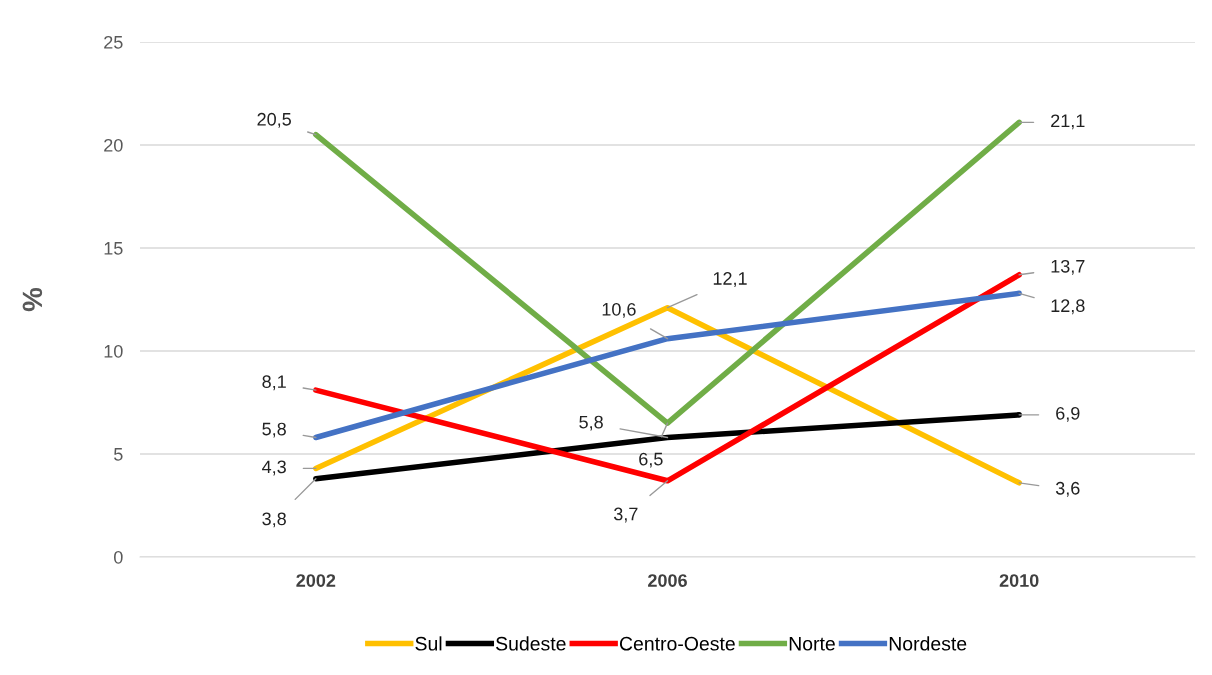 This screenshot has width=1212, height=675. What do you see at coordinates (274, 120) in the screenshot?
I see `data-label: 20,5` at bounding box center [274, 120].